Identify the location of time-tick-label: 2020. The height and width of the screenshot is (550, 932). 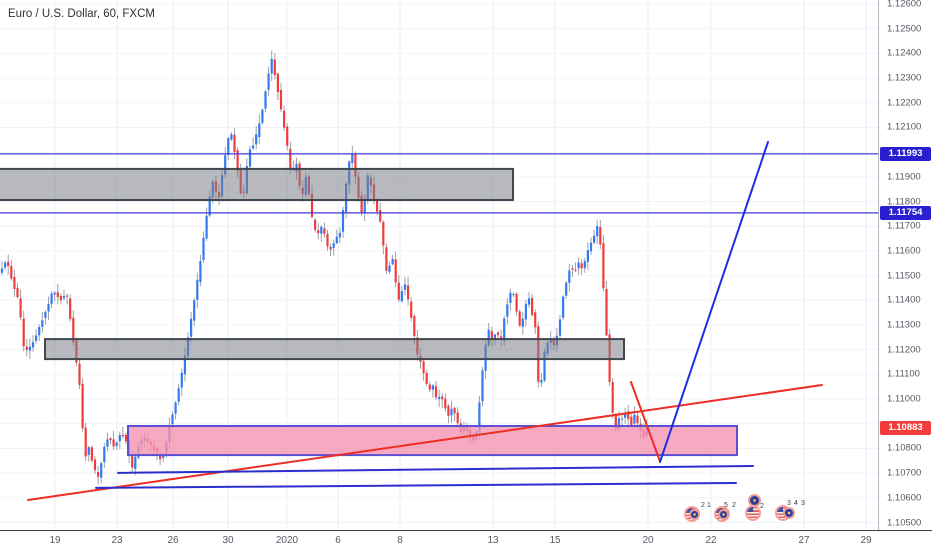
(287, 540).